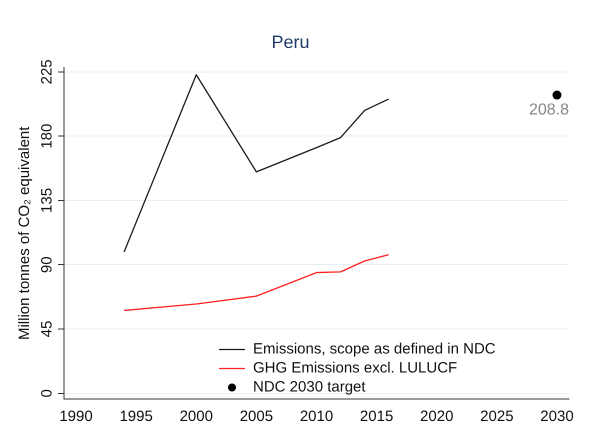 This screenshot has height=437, width=599. I want to click on x-tick-label: 2020, so click(437, 417).